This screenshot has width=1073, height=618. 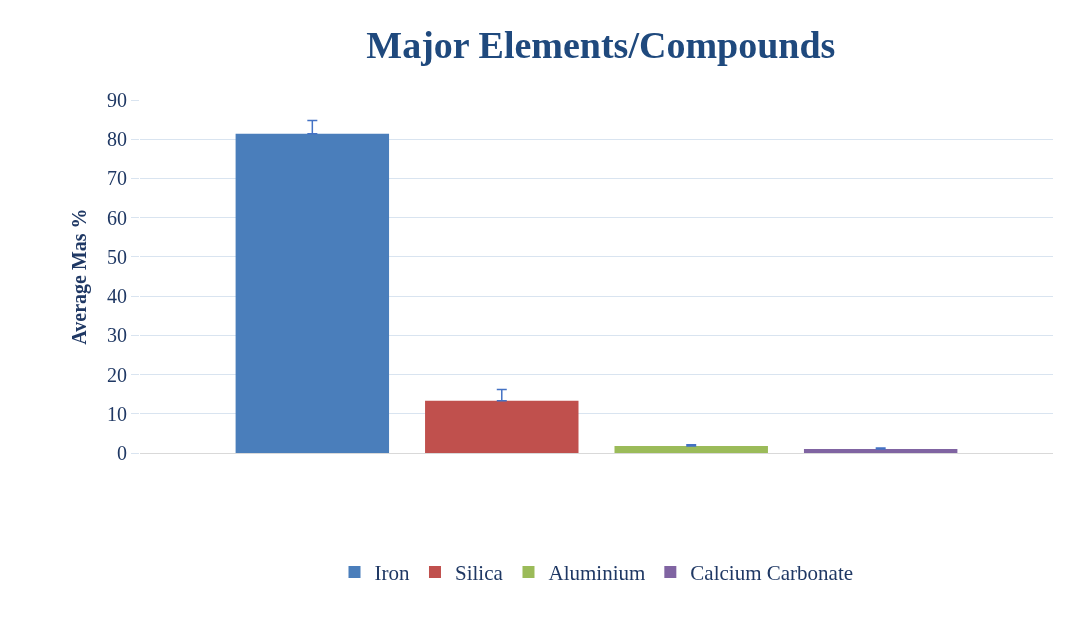 I want to click on y-tick-label: 20, so click(x=117, y=374).